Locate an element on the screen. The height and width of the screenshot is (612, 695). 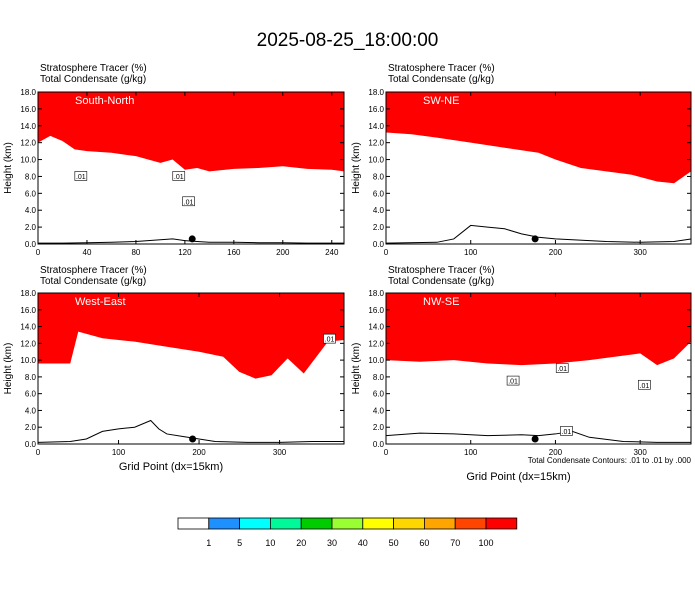
panel-header-line: Stratosphere Tracer (%) is located at coordinates (93, 270).